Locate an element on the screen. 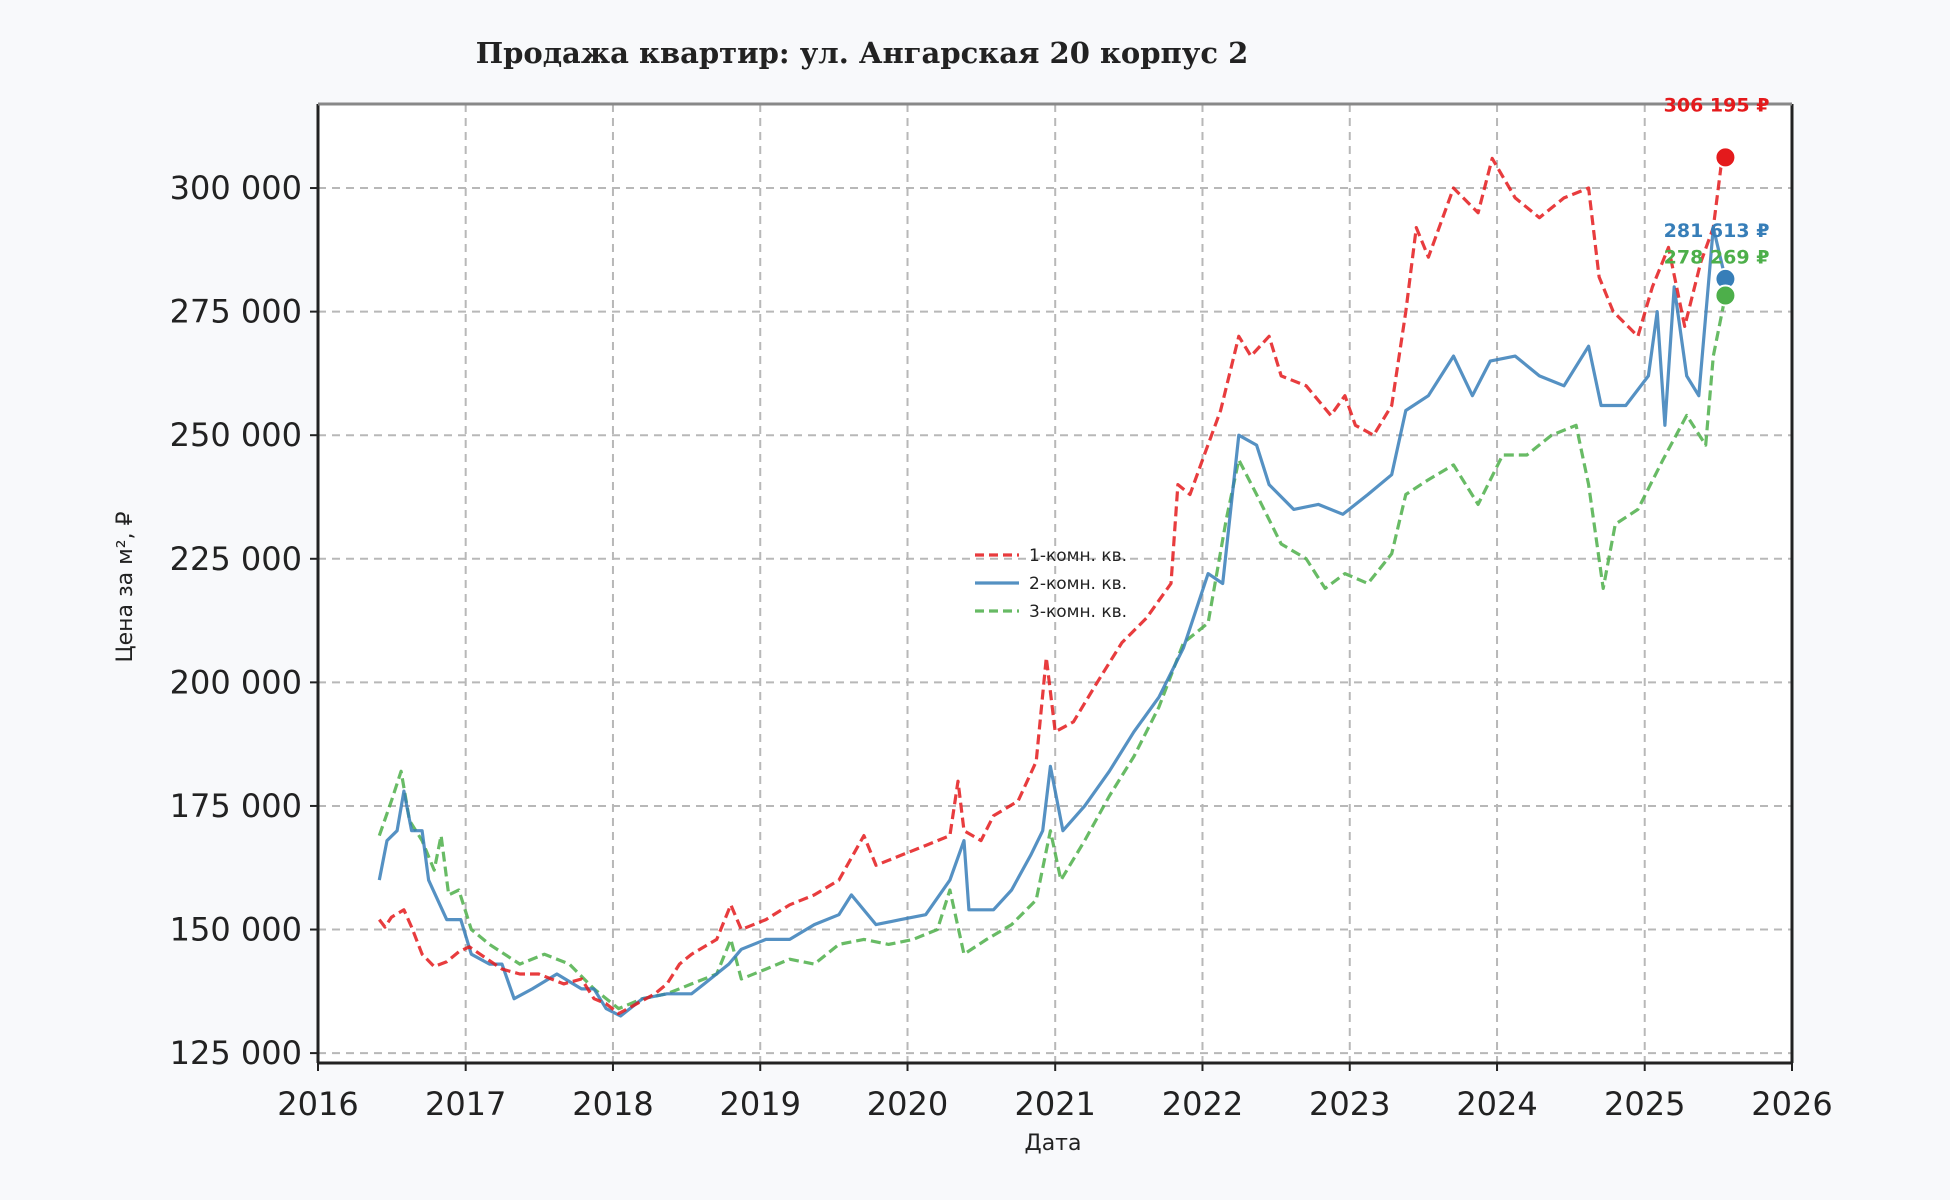 The width and height of the screenshot is (1950, 1200). x-tick-label: 2022 is located at coordinates (1202, 1104).